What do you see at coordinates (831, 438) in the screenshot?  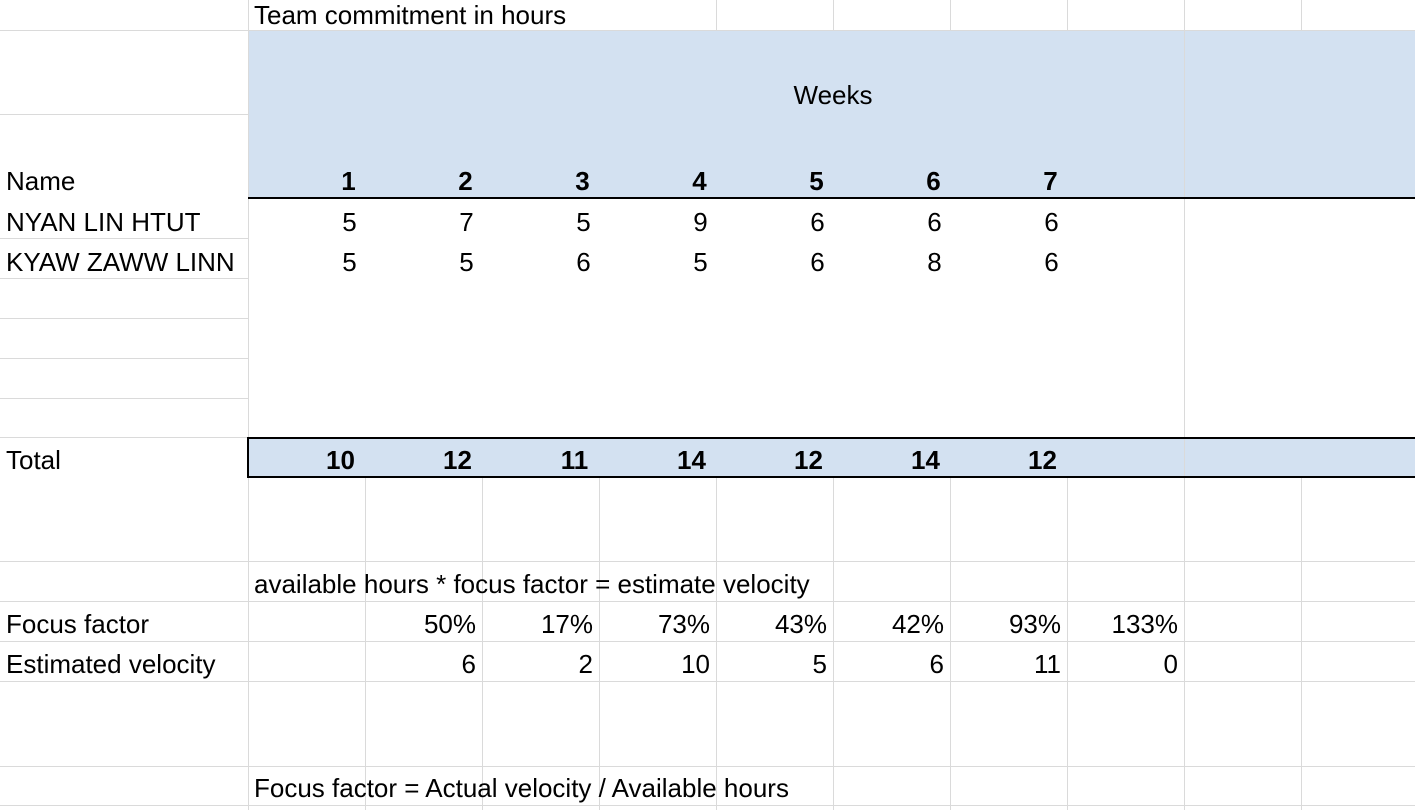 I see `total-top-border` at bounding box center [831, 438].